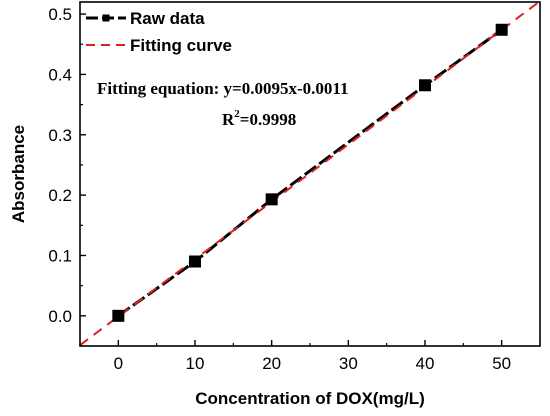 The height and width of the screenshot is (416, 550). Describe the element at coordinates (309, 398) in the screenshot. I see `x-axis-title: Concentration of DOX(mg/L)` at that location.